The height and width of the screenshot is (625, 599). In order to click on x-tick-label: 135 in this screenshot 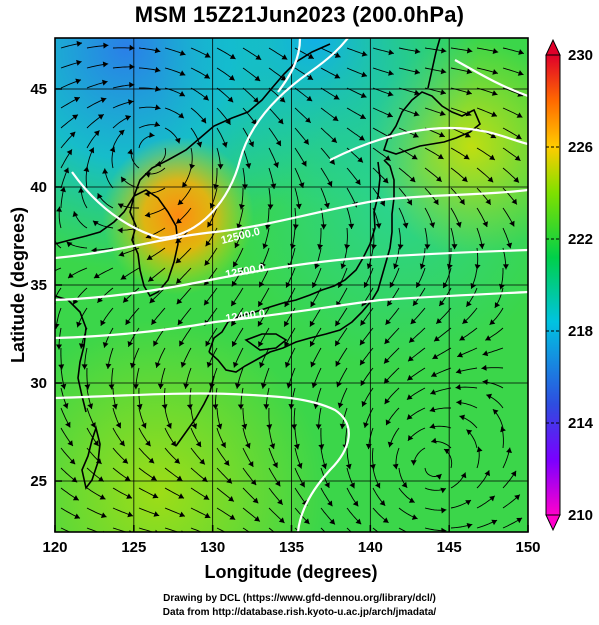, I will do `click(291, 547)`.